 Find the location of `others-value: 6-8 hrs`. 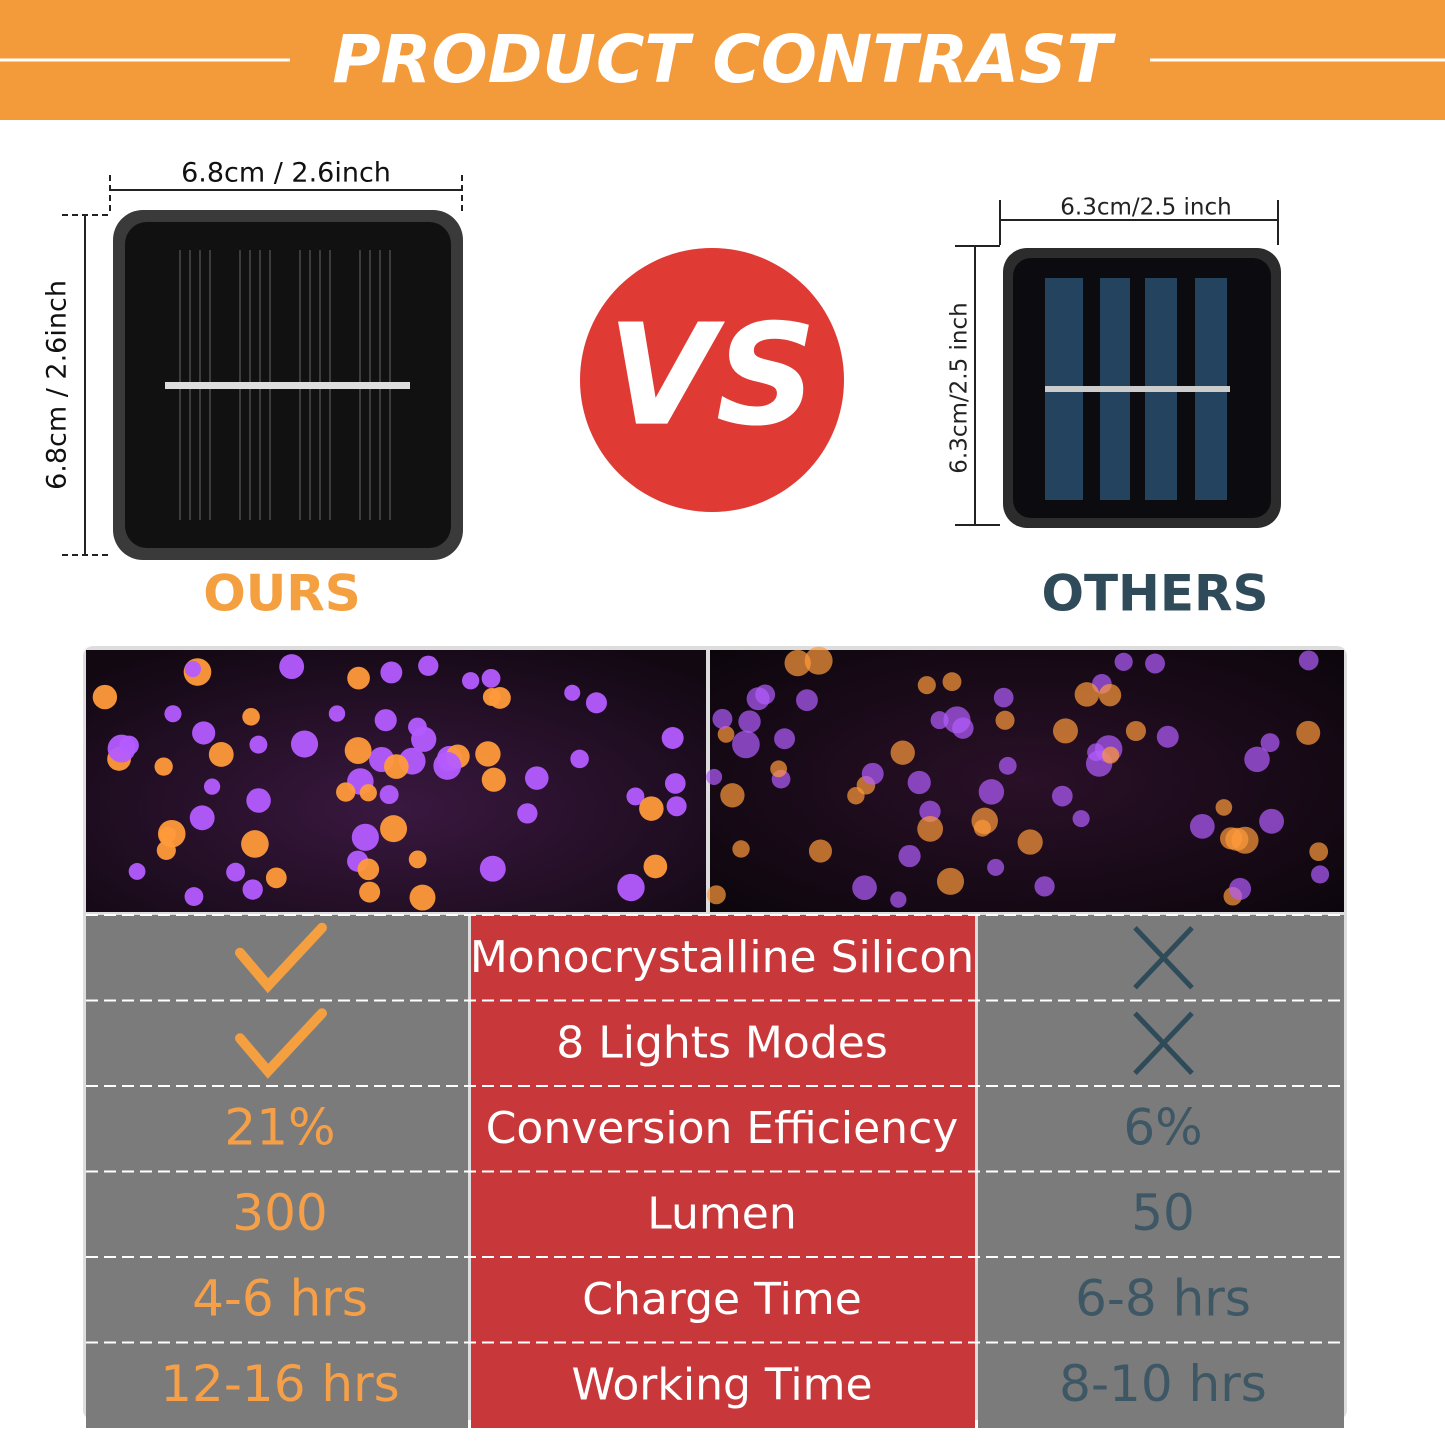

others-value: 6-8 hrs is located at coordinates (1163, 1298).